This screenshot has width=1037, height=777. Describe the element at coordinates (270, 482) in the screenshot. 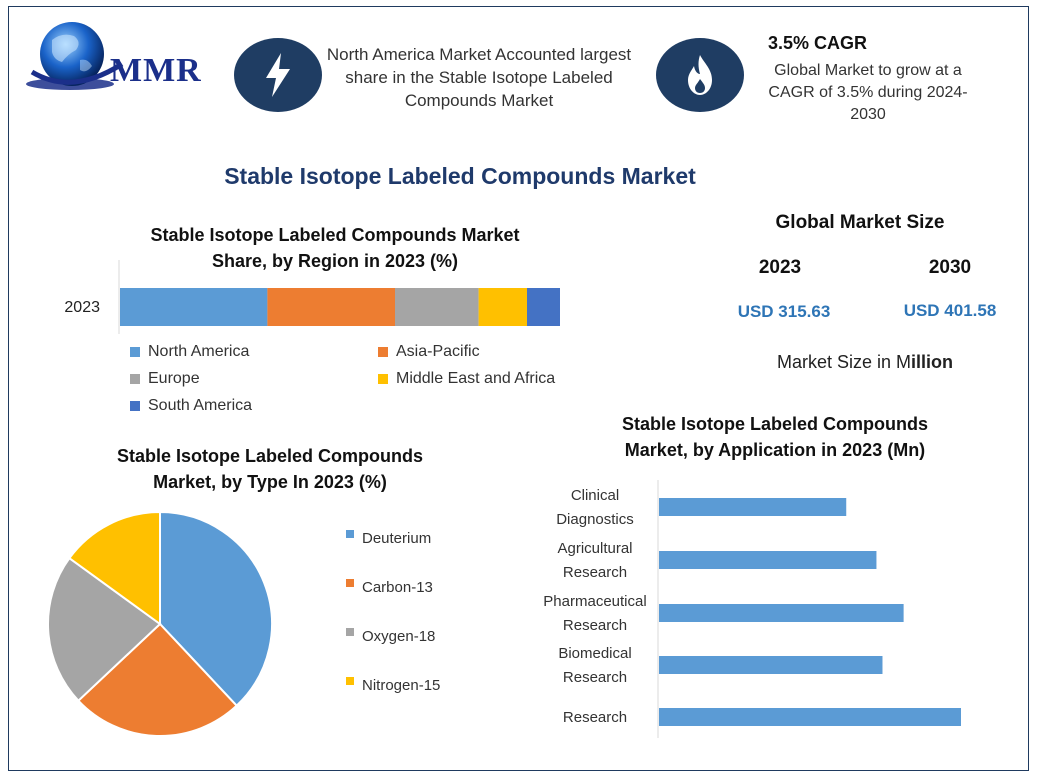

I see `type-chart-title-line2: Market, by Type In 2023 (%)` at that location.